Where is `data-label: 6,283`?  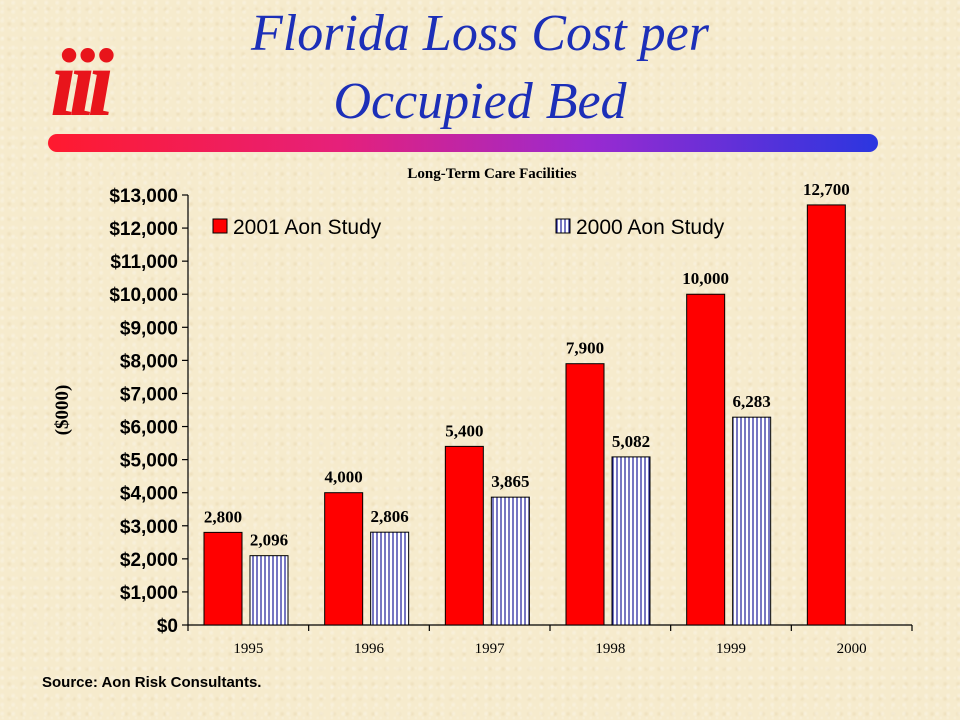 data-label: 6,283 is located at coordinates (752, 401).